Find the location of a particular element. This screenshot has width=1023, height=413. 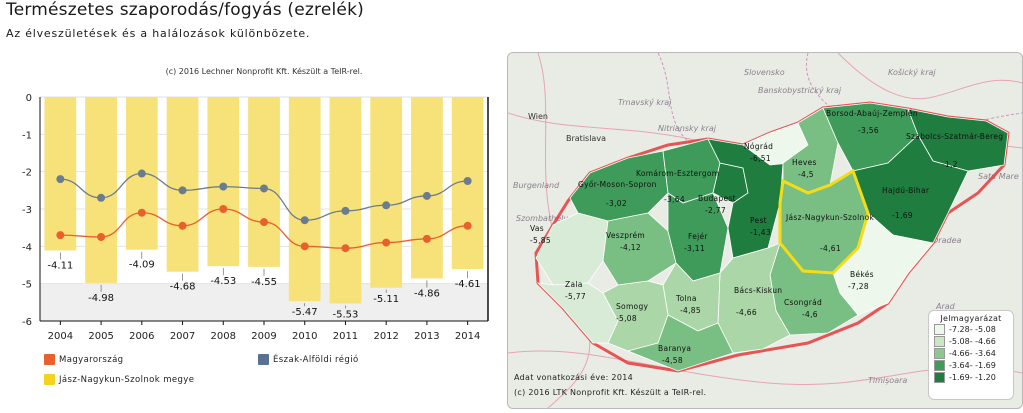

county-name-label: Csongrád is located at coordinates (803, 302).